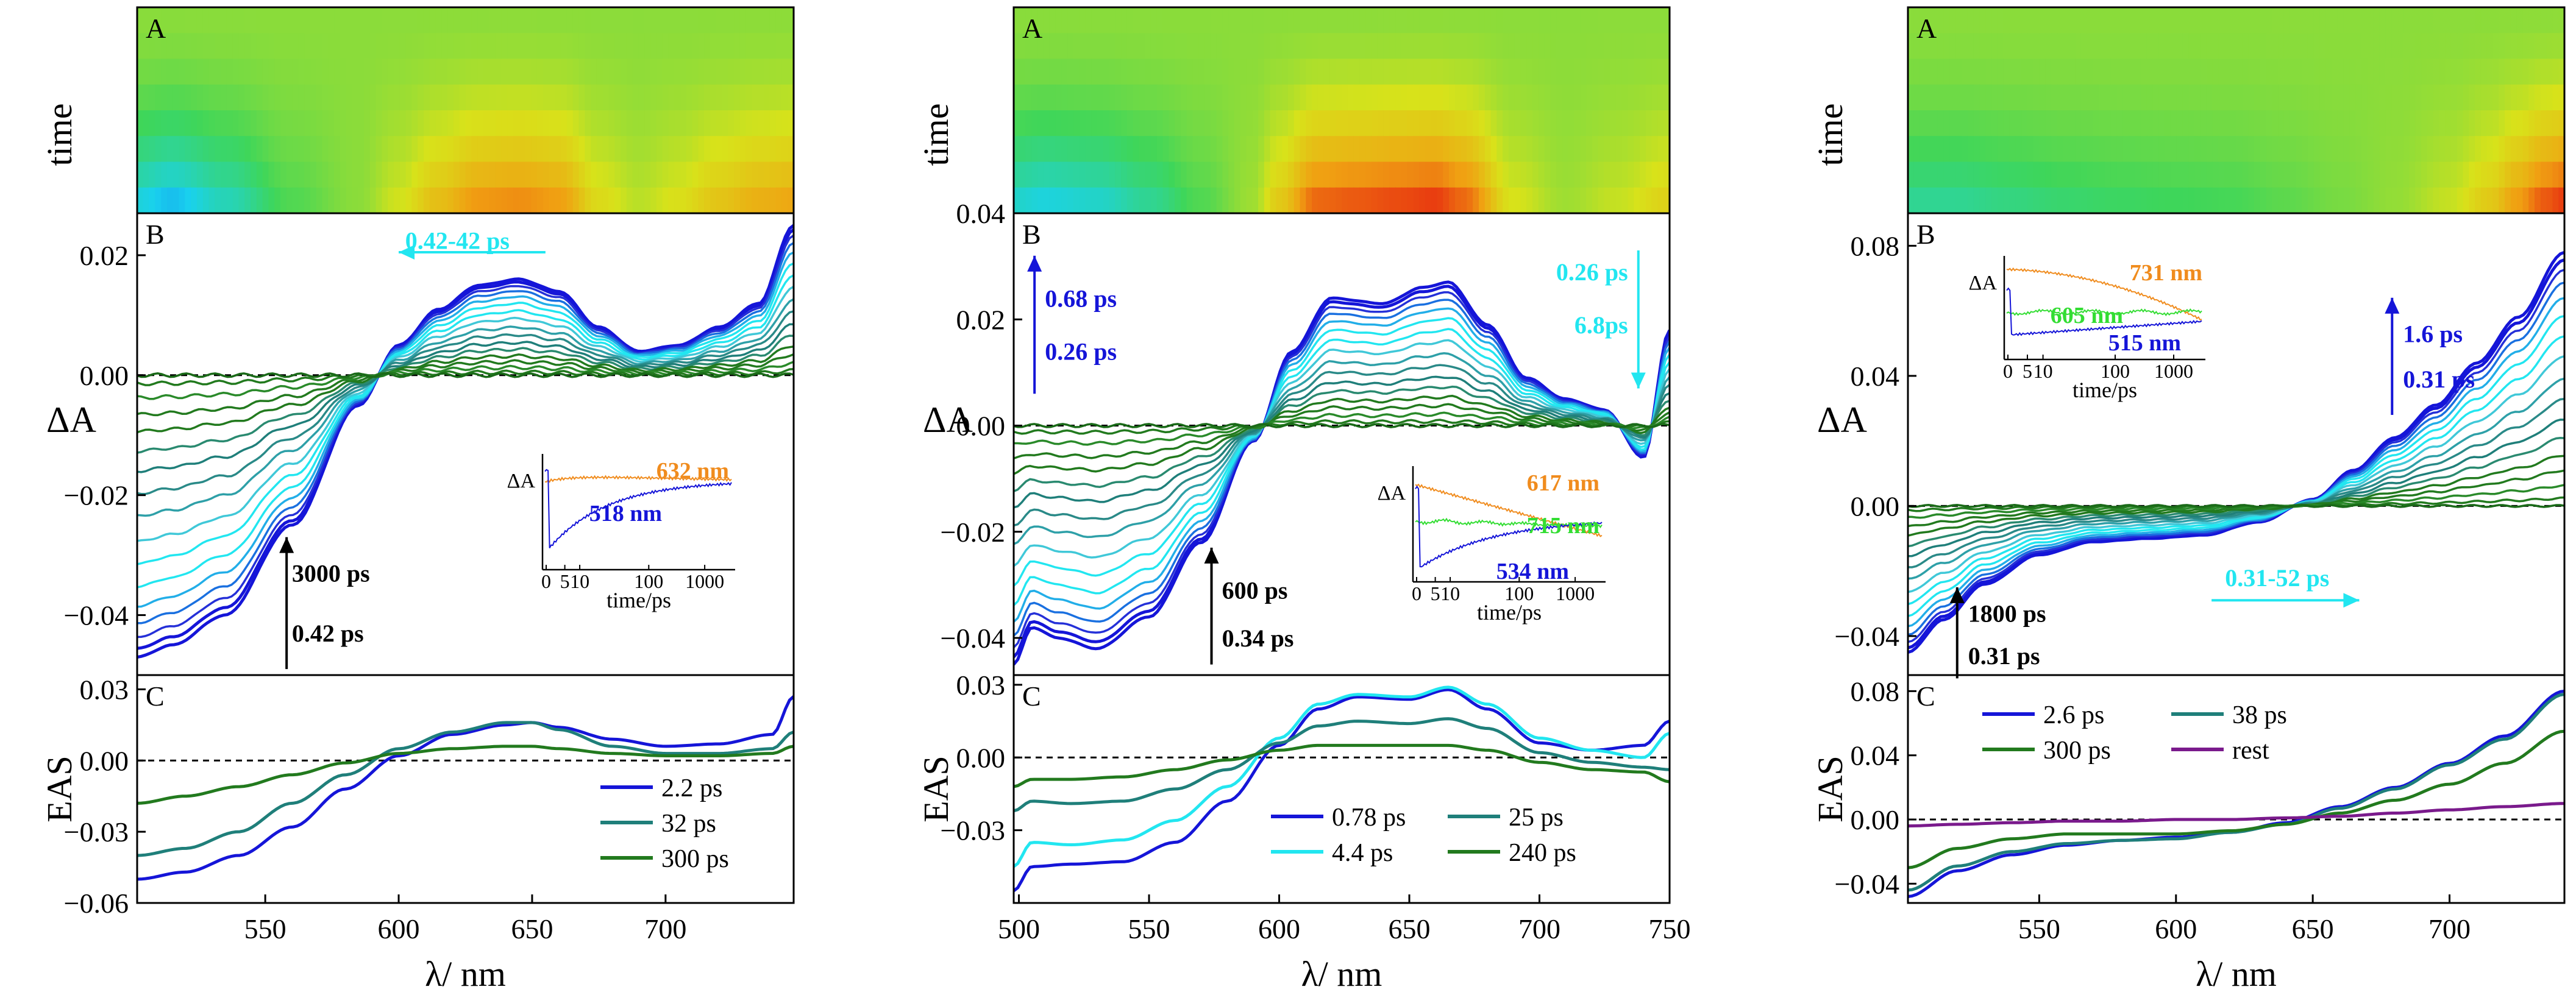 The image size is (2576, 998). I want to click on inset-ylabel: ΔA, so click(1392, 493).